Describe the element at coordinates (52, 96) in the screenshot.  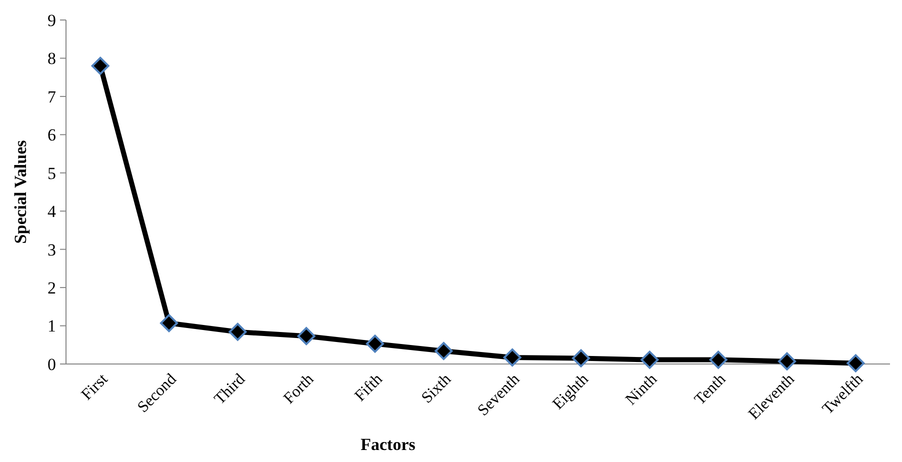
I see `y-tick-label: 7` at that location.